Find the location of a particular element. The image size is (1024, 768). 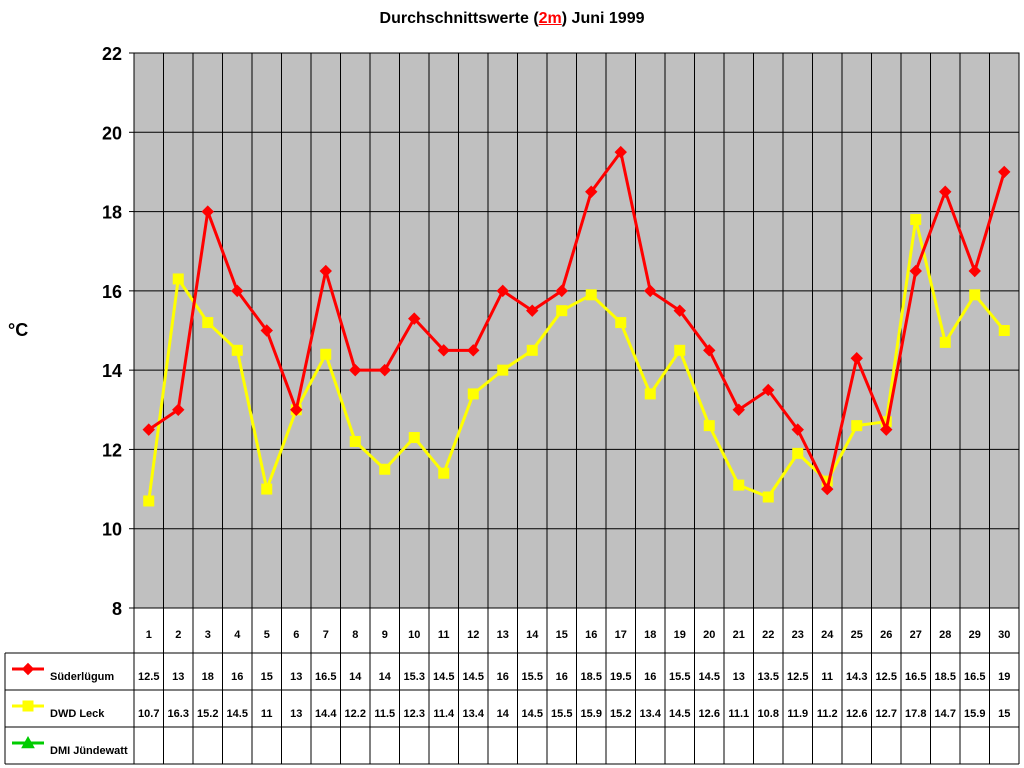

data-table-value: 12.6 is located at coordinates (709, 714).